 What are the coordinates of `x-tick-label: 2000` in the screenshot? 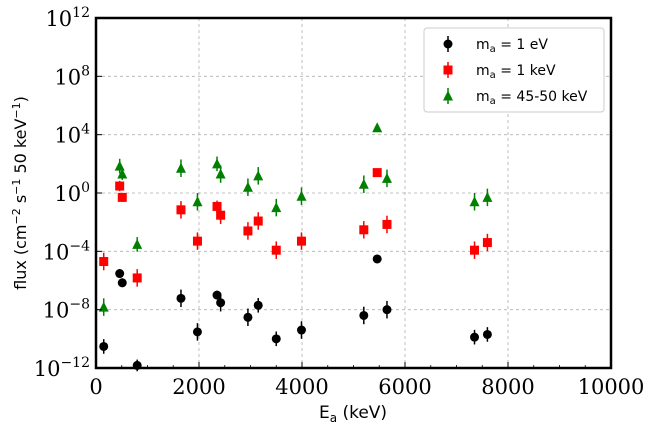 It's located at (198, 387).